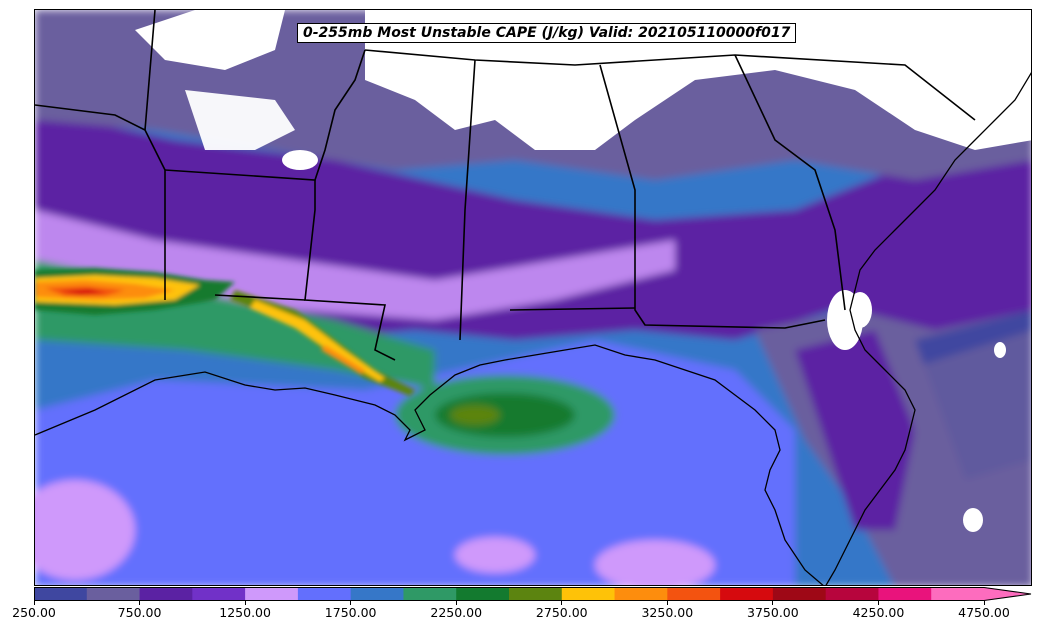 The width and height of the screenshot is (1042, 633). Describe the element at coordinates (456, 612) in the screenshot. I see `colorbar-tick-label: 2250.00` at that location.